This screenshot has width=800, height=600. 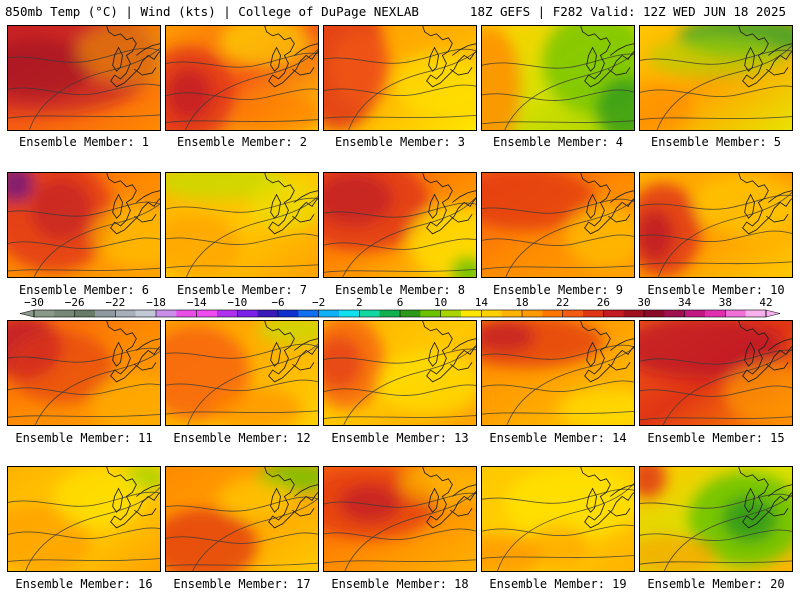 I want to click on colorbar-tick-label: 26, so click(x=603, y=302).